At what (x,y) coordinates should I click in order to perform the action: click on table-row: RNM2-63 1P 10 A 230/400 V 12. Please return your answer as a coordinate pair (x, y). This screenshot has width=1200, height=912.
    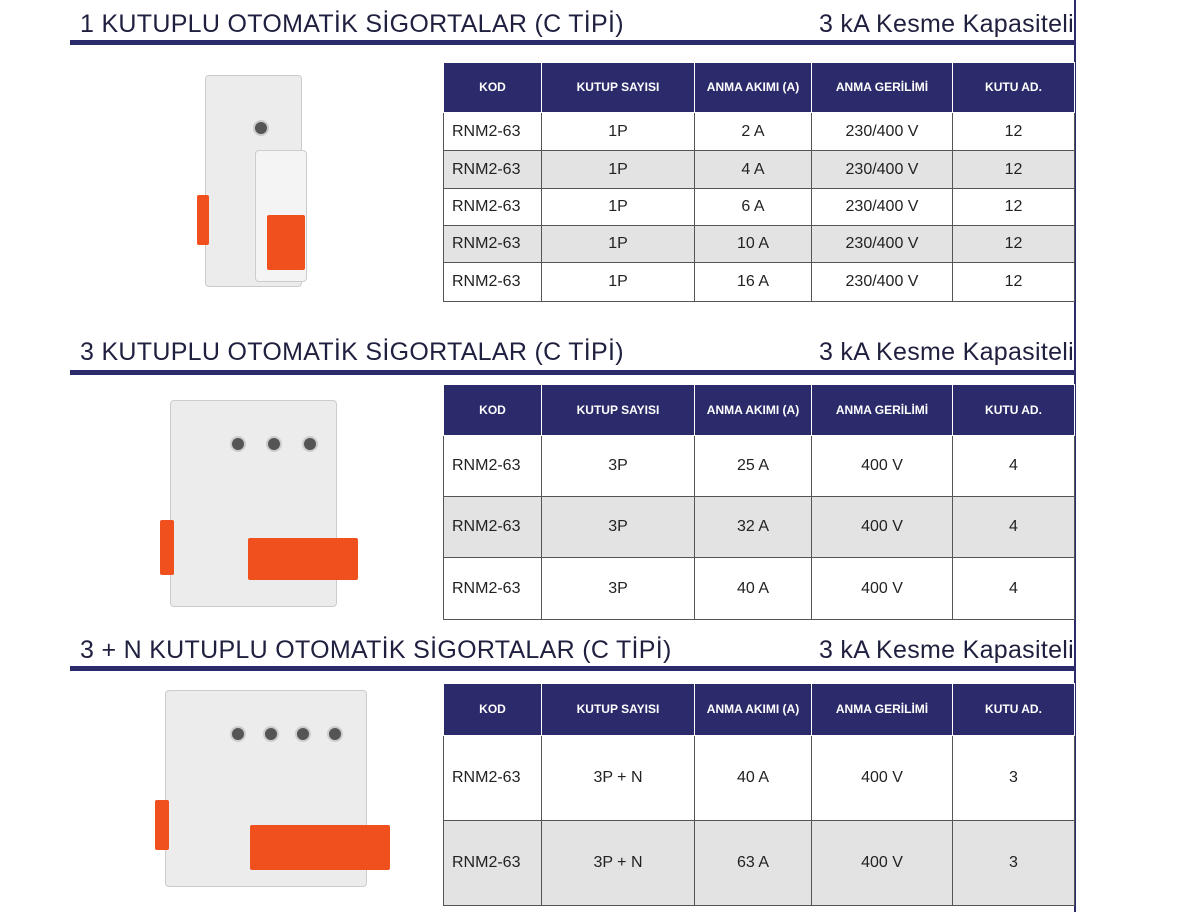
    Looking at the image, I should click on (759, 244).